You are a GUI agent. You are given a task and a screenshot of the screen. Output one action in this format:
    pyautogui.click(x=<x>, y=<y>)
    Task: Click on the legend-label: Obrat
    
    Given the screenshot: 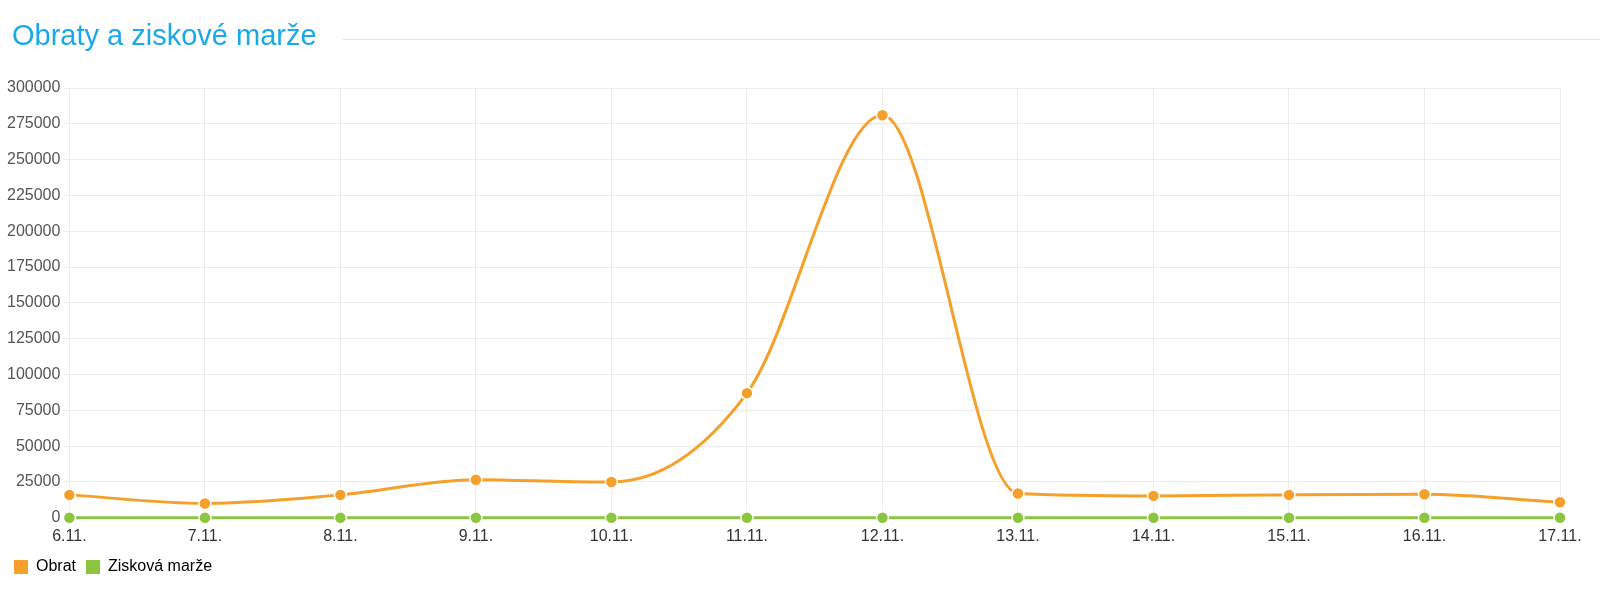 What is the action you would take?
    pyautogui.click(x=56, y=566)
    